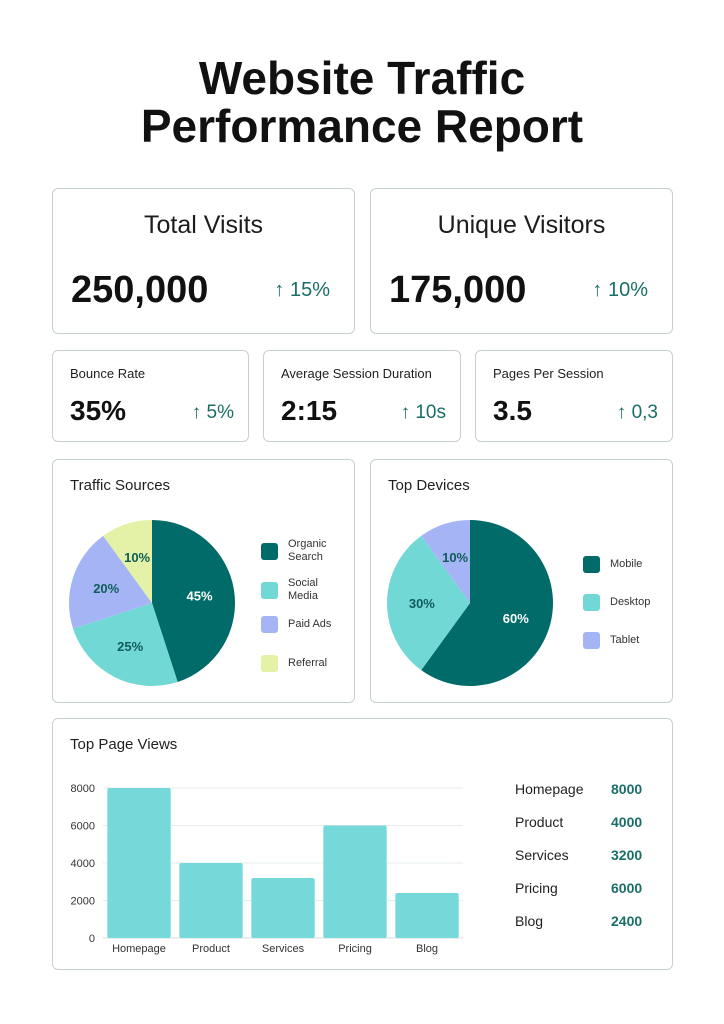 This screenshot has height=1024, width=724. I want to click on pie-slice-paid-ads, so click(110, 582).